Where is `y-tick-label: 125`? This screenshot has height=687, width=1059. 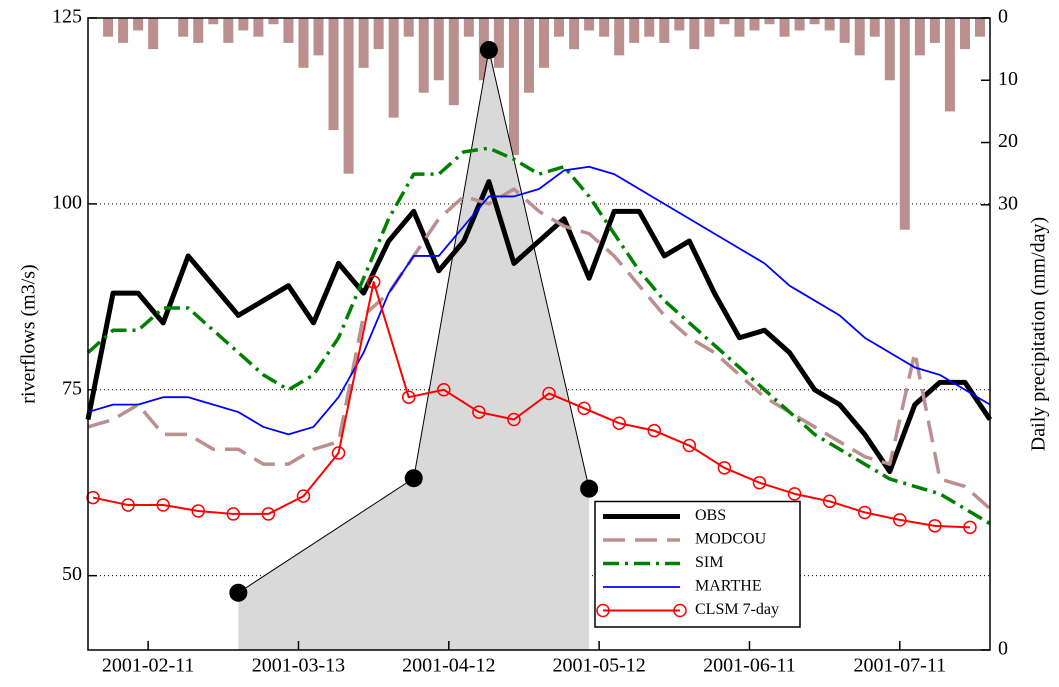 y-tick-label: 125 is located at coordinates (67, 17).